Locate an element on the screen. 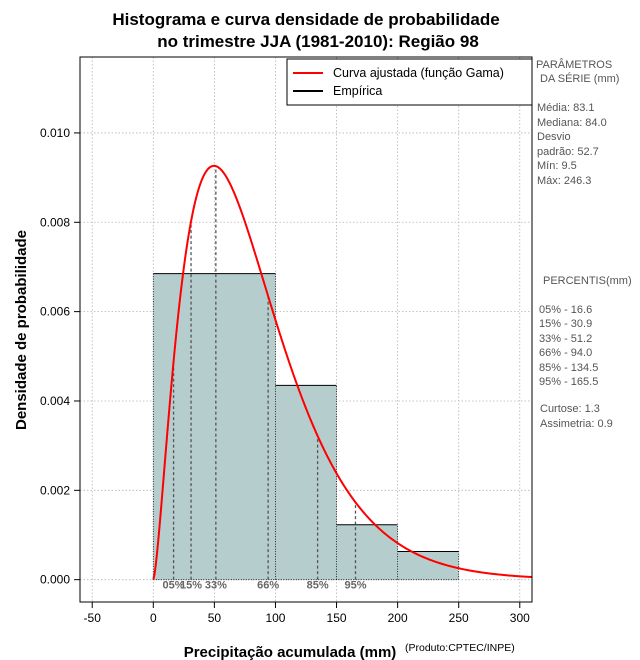 The width and height of the screenshot is (640, 660). x-tick-label: 0 is located at coordinates (153, 618).